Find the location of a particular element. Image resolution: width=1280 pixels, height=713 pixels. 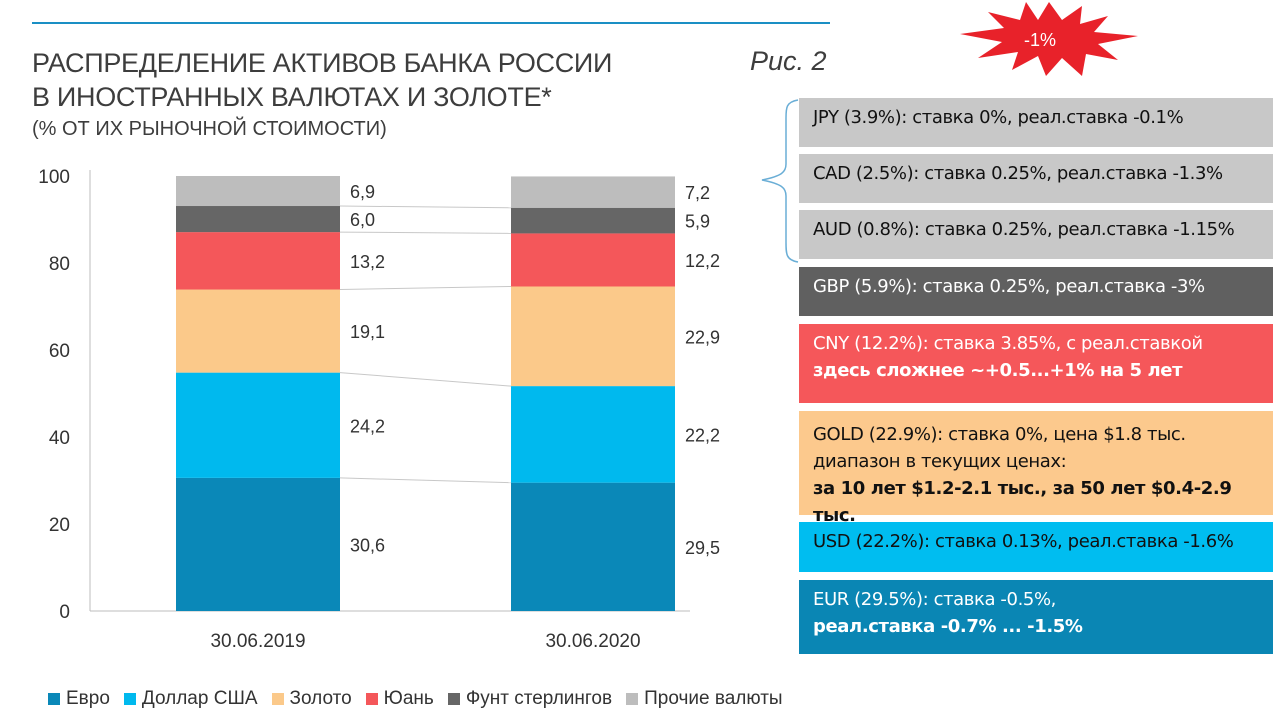

legend-swatch-yuan is located at coordinates (371, 699).